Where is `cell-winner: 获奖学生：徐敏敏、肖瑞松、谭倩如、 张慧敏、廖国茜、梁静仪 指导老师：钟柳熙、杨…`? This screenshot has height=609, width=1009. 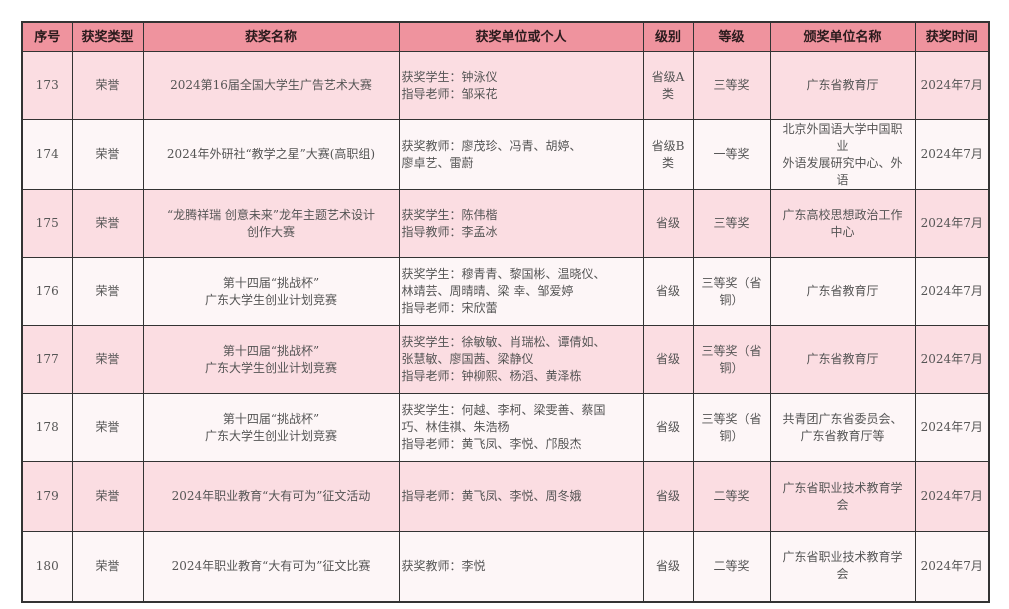 cell-winner: 获奖学生：徐敏敏、肖瑞松、谭倩如、 张慧敏、廖国茜、梁静仪 指导老师：钟柳熙、杨… is located at coordinates (521, 359).